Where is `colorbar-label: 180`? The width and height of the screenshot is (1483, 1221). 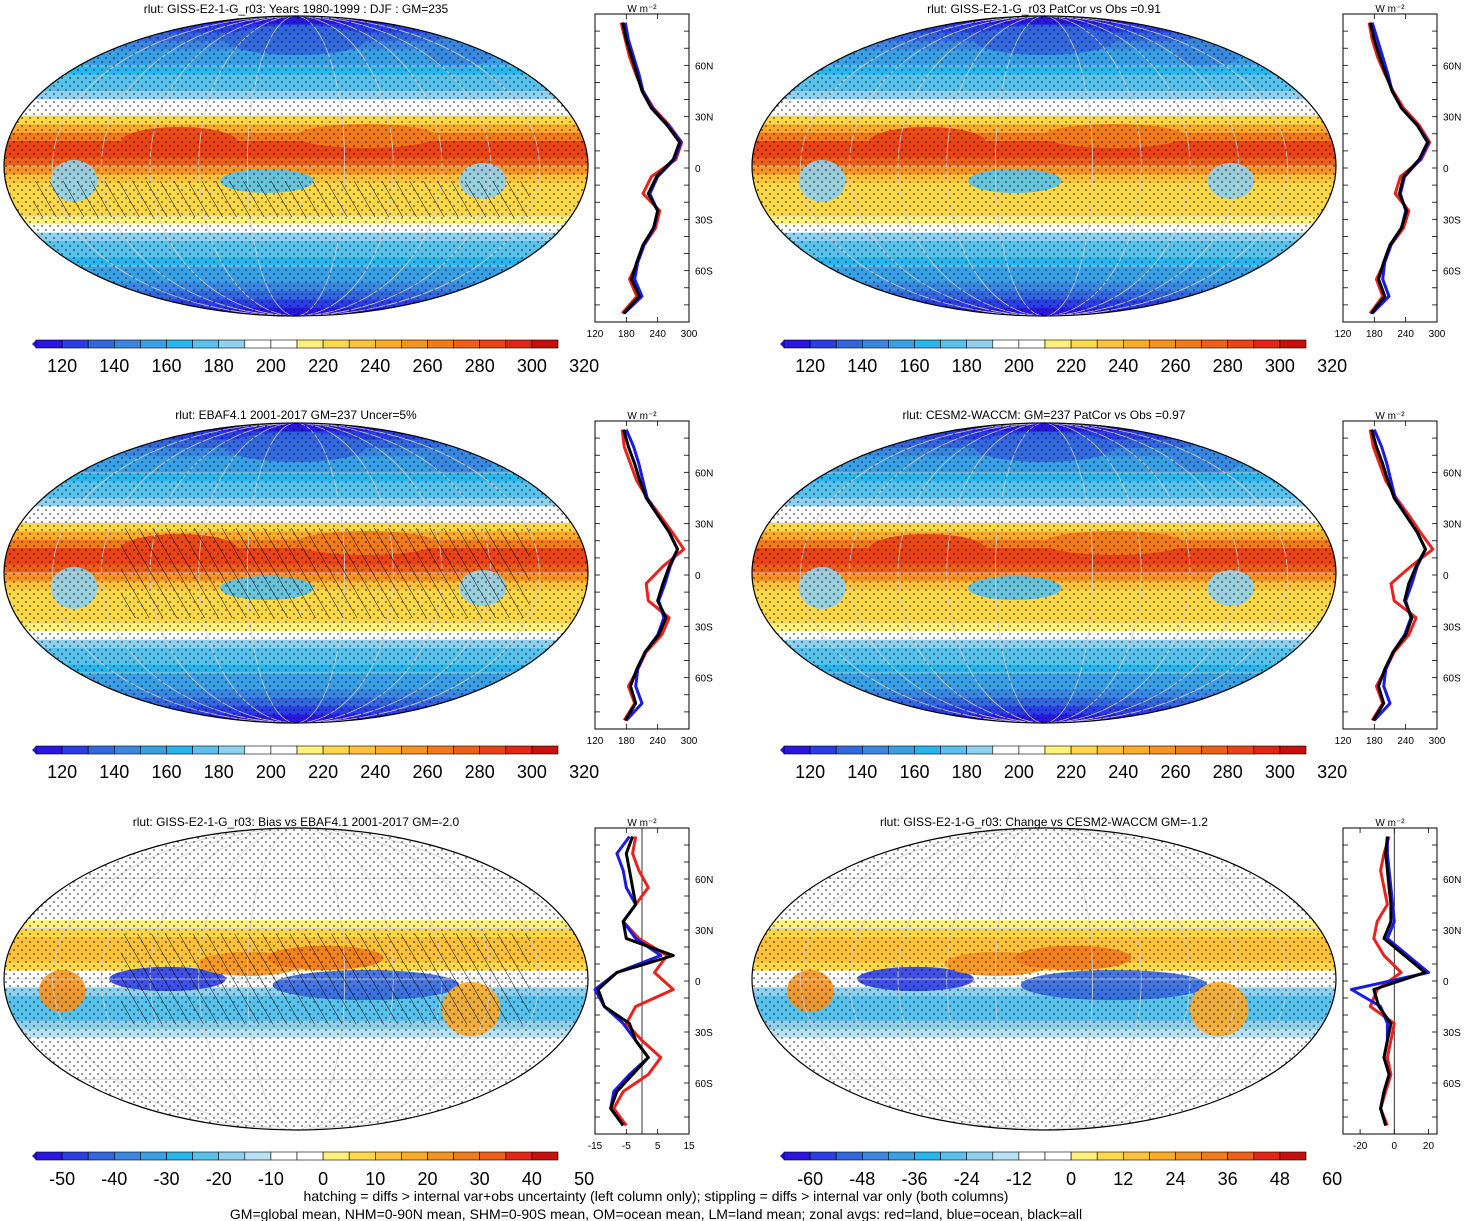 colorbar-label: 180 is located at coordinates (967, 366).